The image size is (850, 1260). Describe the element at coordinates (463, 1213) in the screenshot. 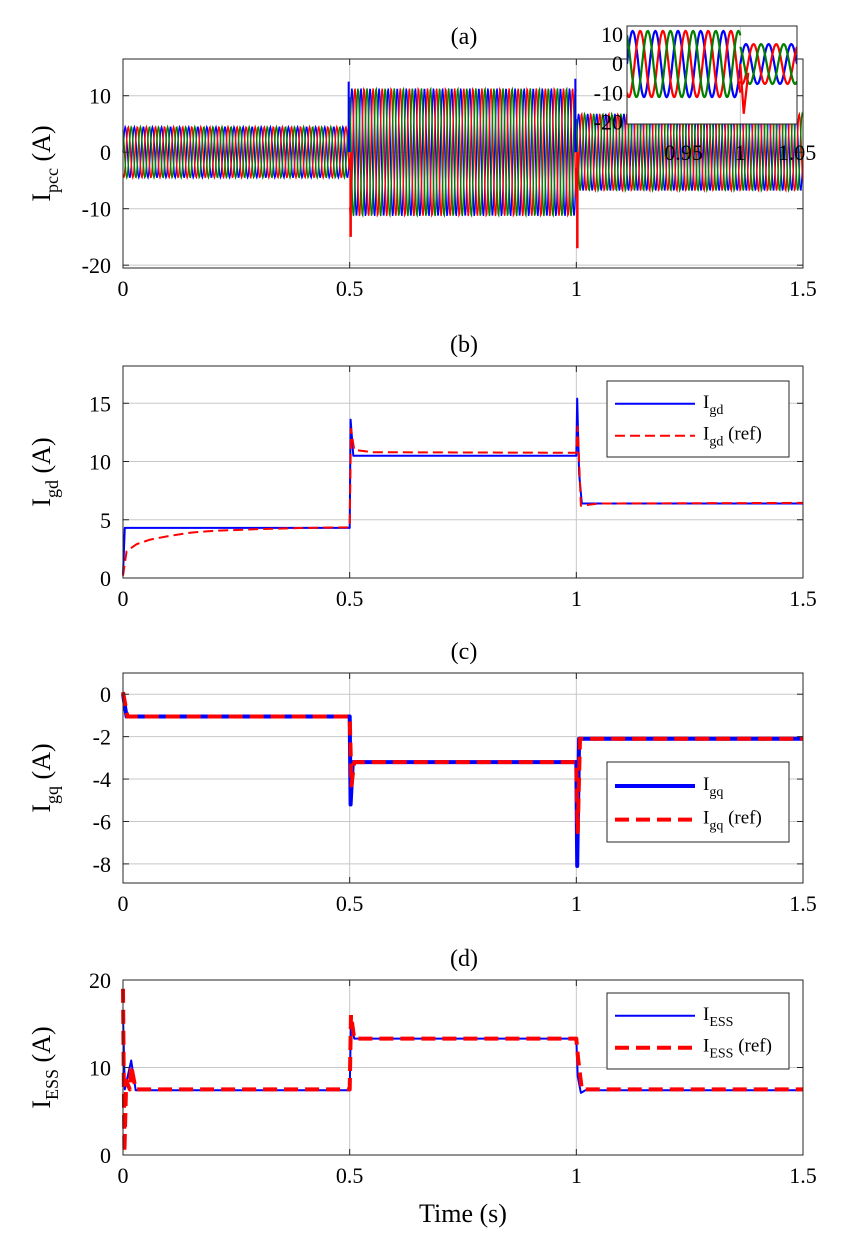

I see `x-axis-label: Time (s)` at that location.